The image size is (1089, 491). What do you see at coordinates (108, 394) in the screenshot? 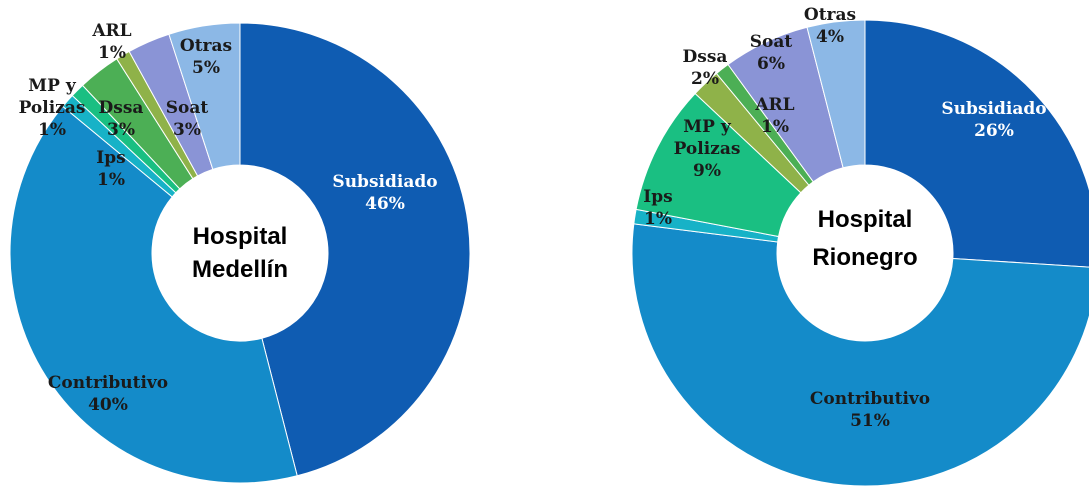
I see `slice-label-contributivo: Contributivo 40%` at bounding box center [108, 394].